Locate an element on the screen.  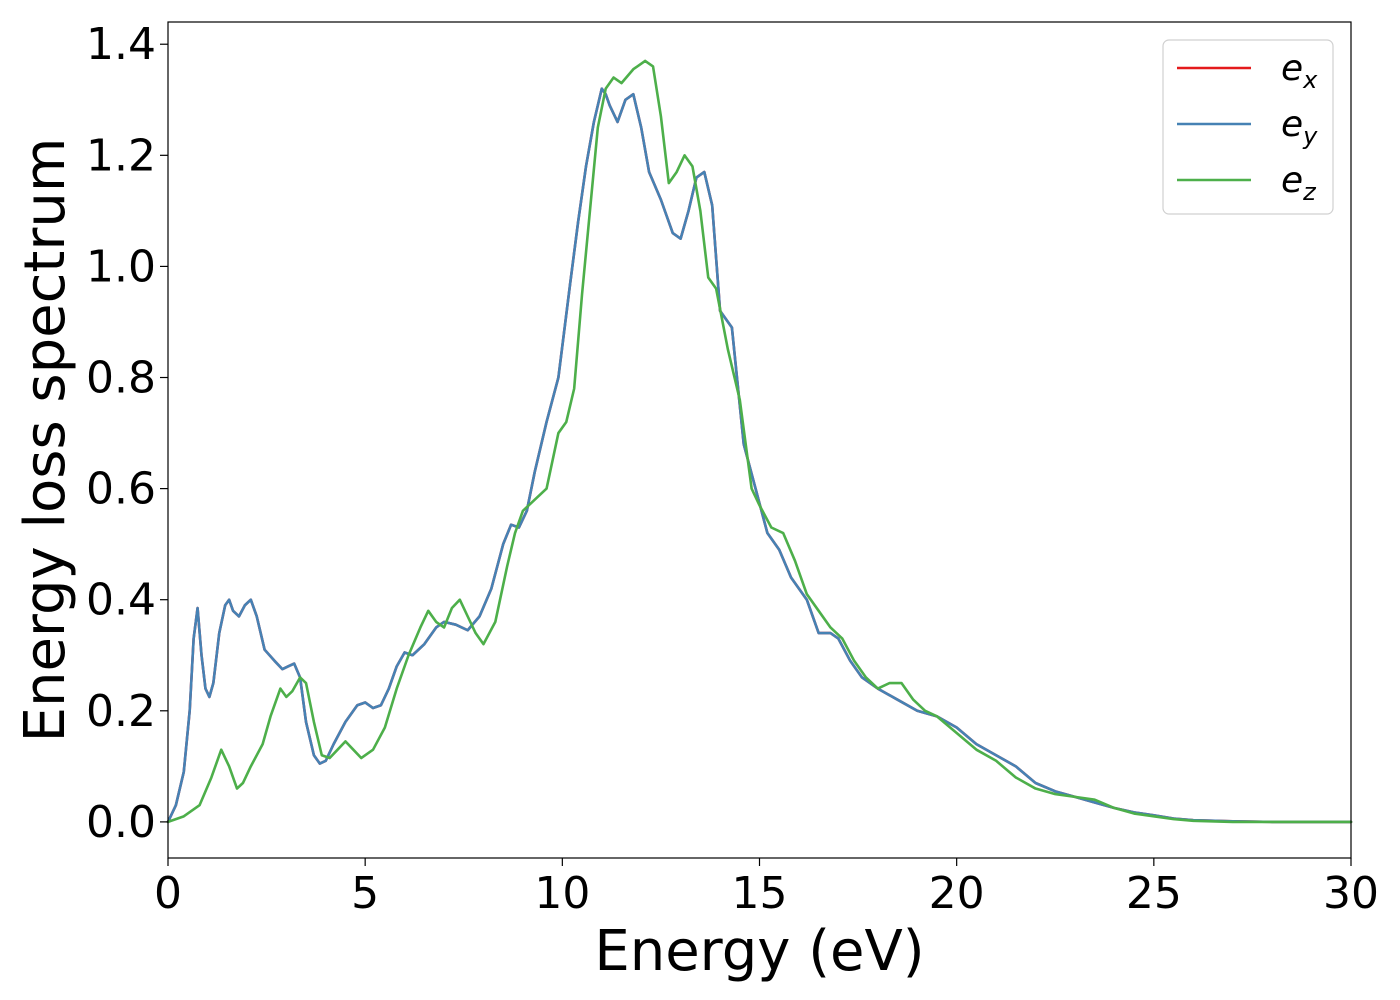
y-tick-label: 0.0 is located at coordinates (121, 822).